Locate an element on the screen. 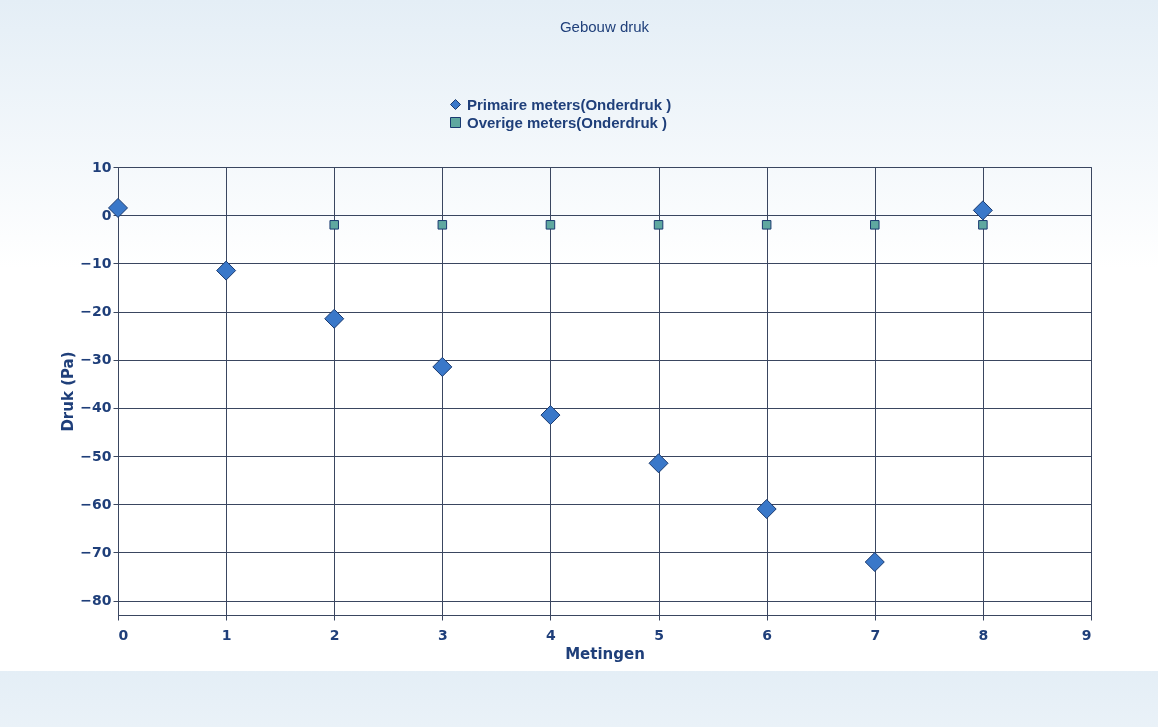 The image size is (1158, 727). y-tick-label: 0 is located at coordinates (106, 214).